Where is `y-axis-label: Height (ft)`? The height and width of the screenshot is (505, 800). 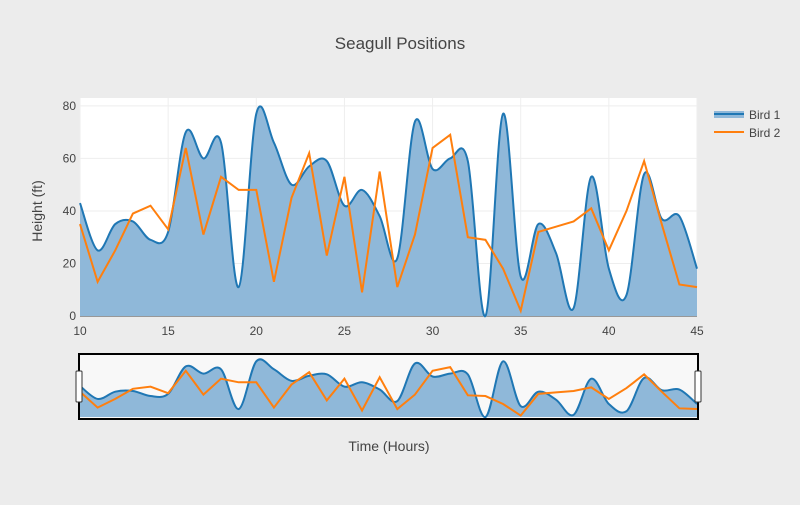 y-axis-label: Height (ft) is located at coordinates (37, 210).